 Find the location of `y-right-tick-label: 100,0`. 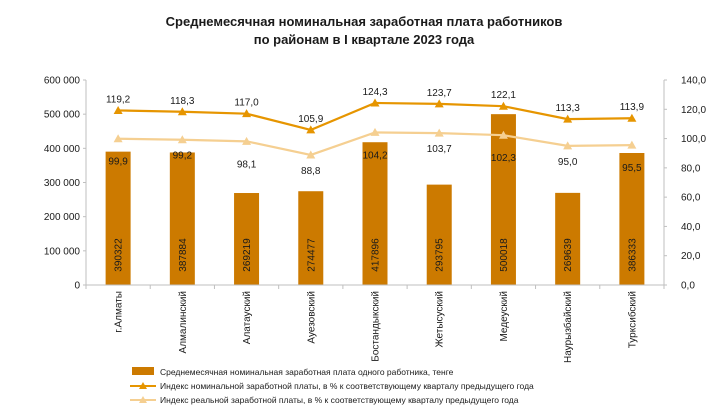

y-right-tick-label: 100,0 is located at coordinates (693, 139).